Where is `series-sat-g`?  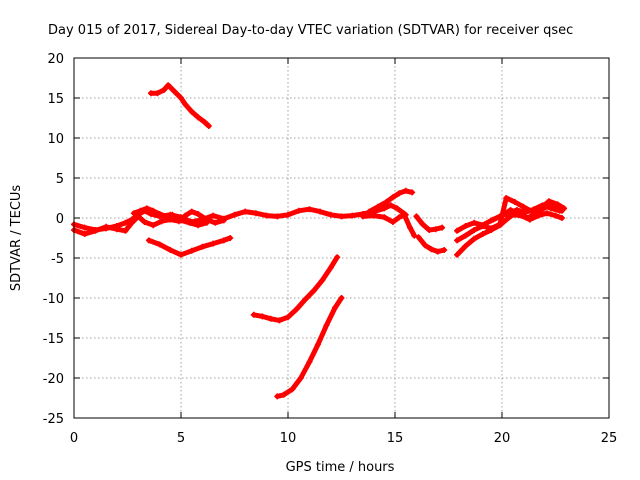
series-sat-g is located at coordinates (309, 347).